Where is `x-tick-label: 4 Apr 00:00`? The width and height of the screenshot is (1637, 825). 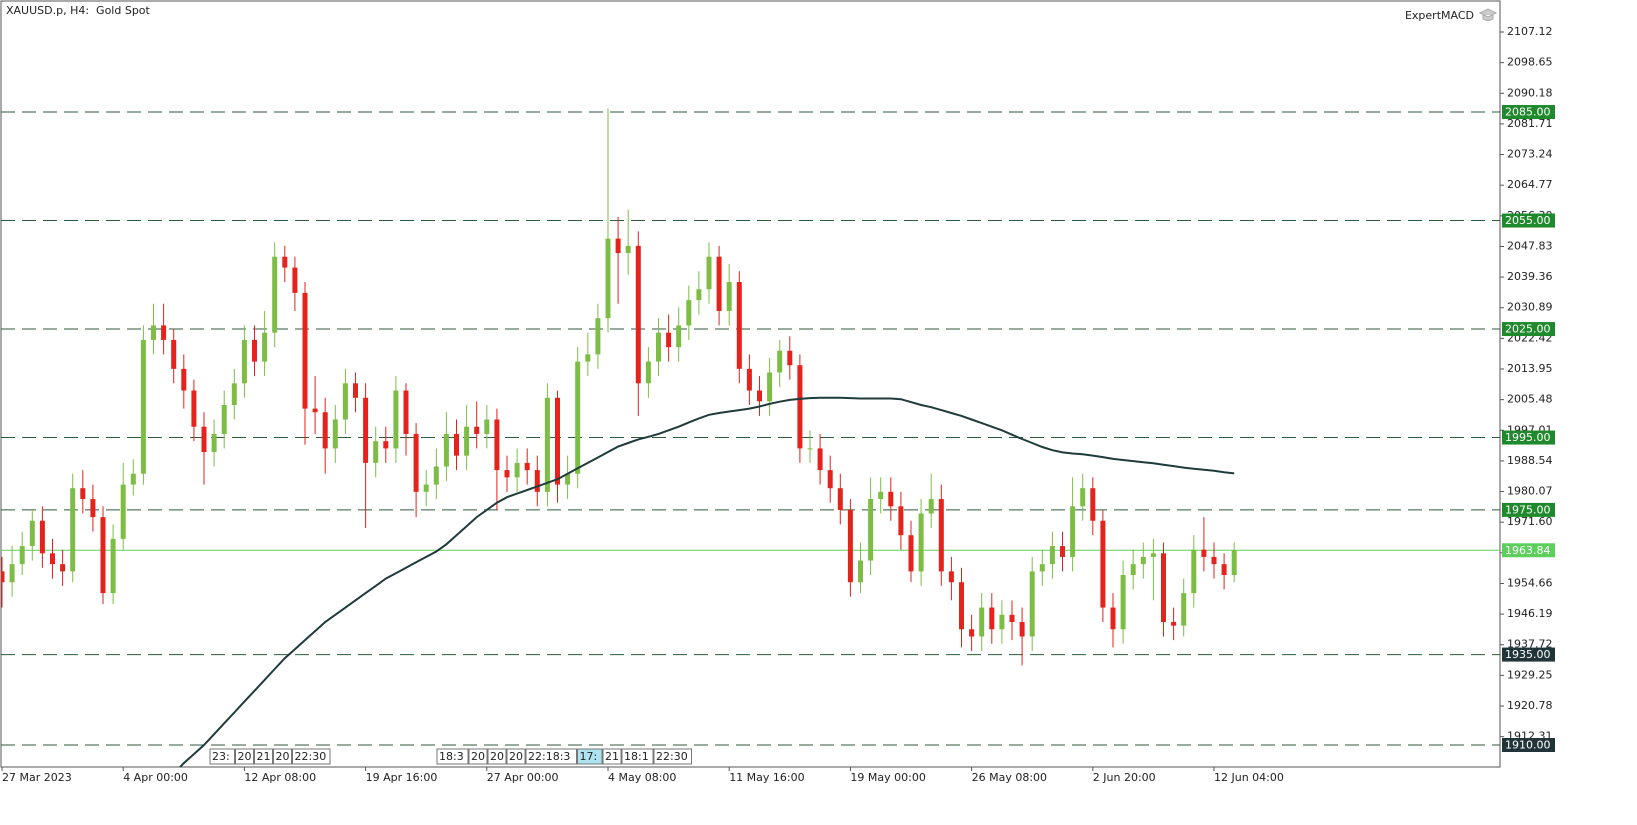
x-tick-label: 4 Apr 00:00 is located at coordinates (155, 777).